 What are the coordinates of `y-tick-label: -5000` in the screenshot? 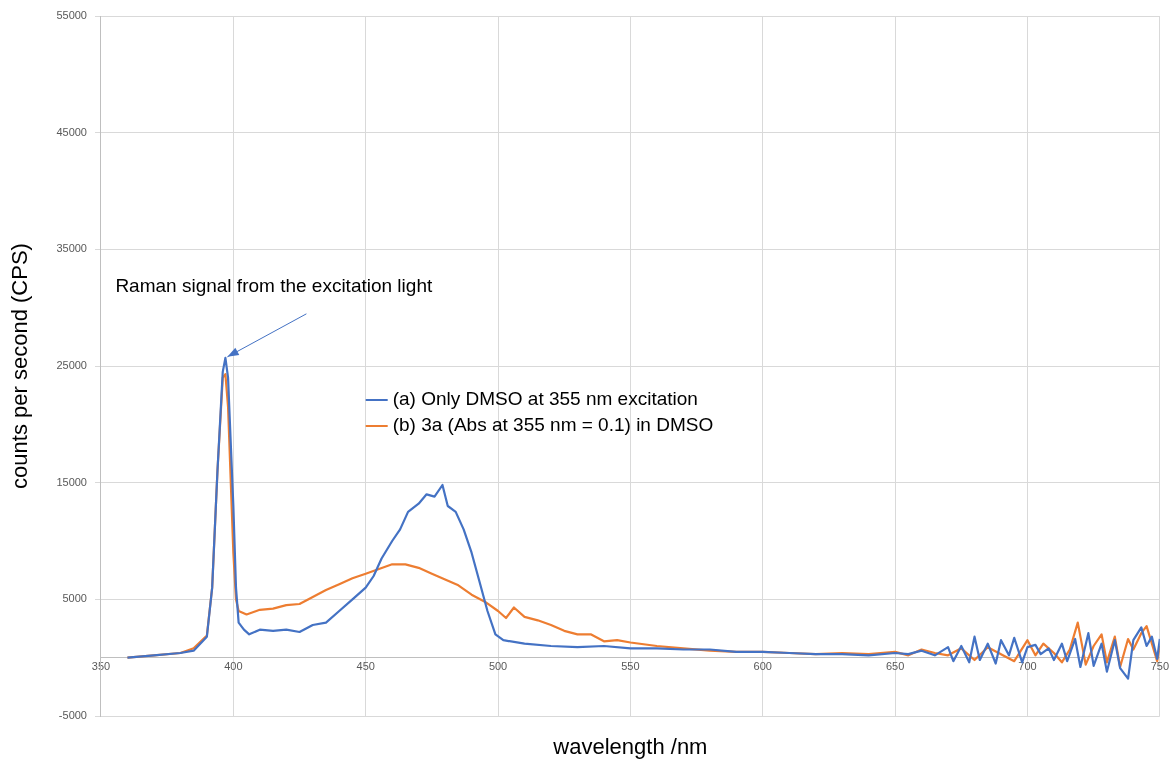 It's located at (72, 715).